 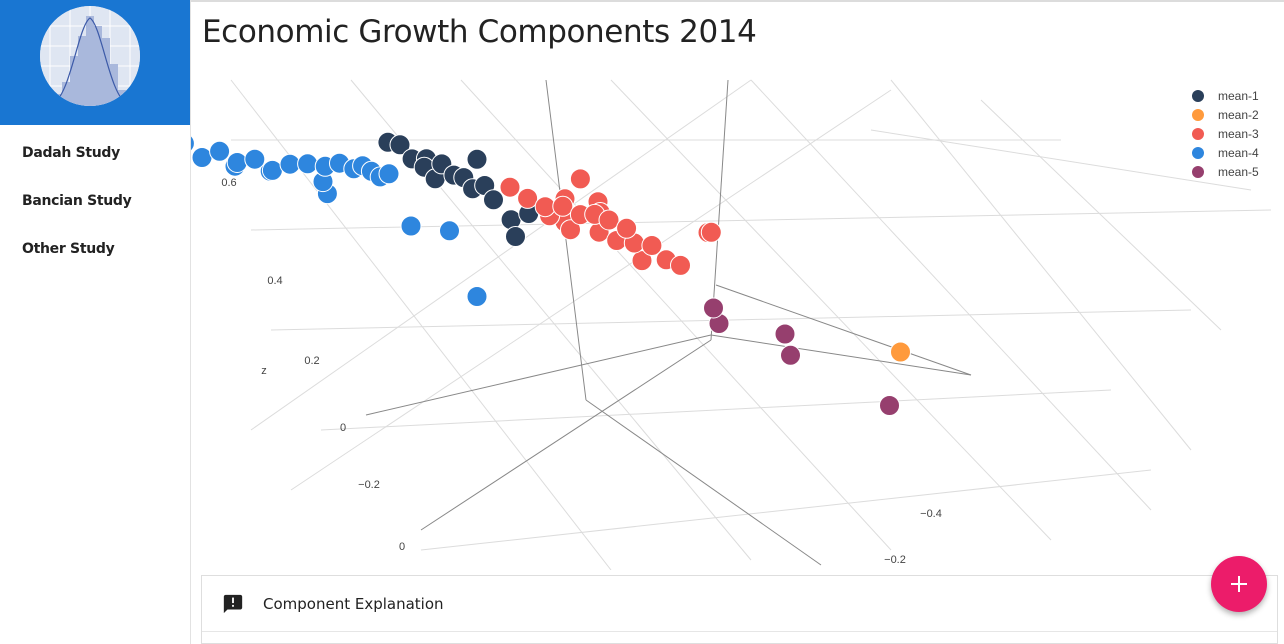 I want to click on plus-icon, so click(x=1239, y=584).